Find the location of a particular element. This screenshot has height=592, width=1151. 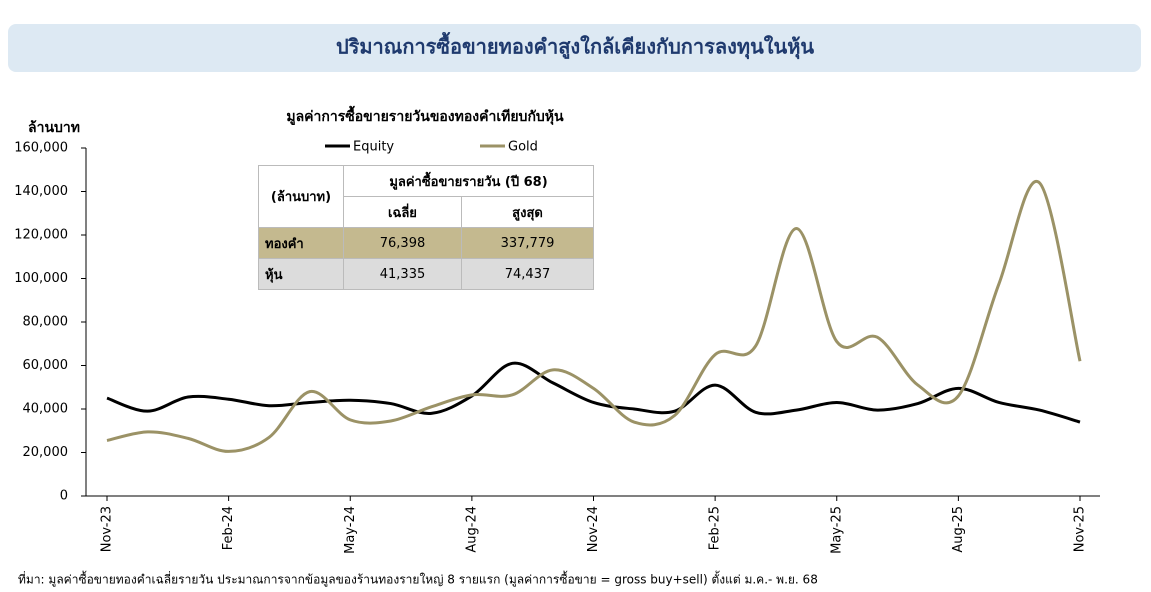

title-banner is located at coordinates (574, 48).